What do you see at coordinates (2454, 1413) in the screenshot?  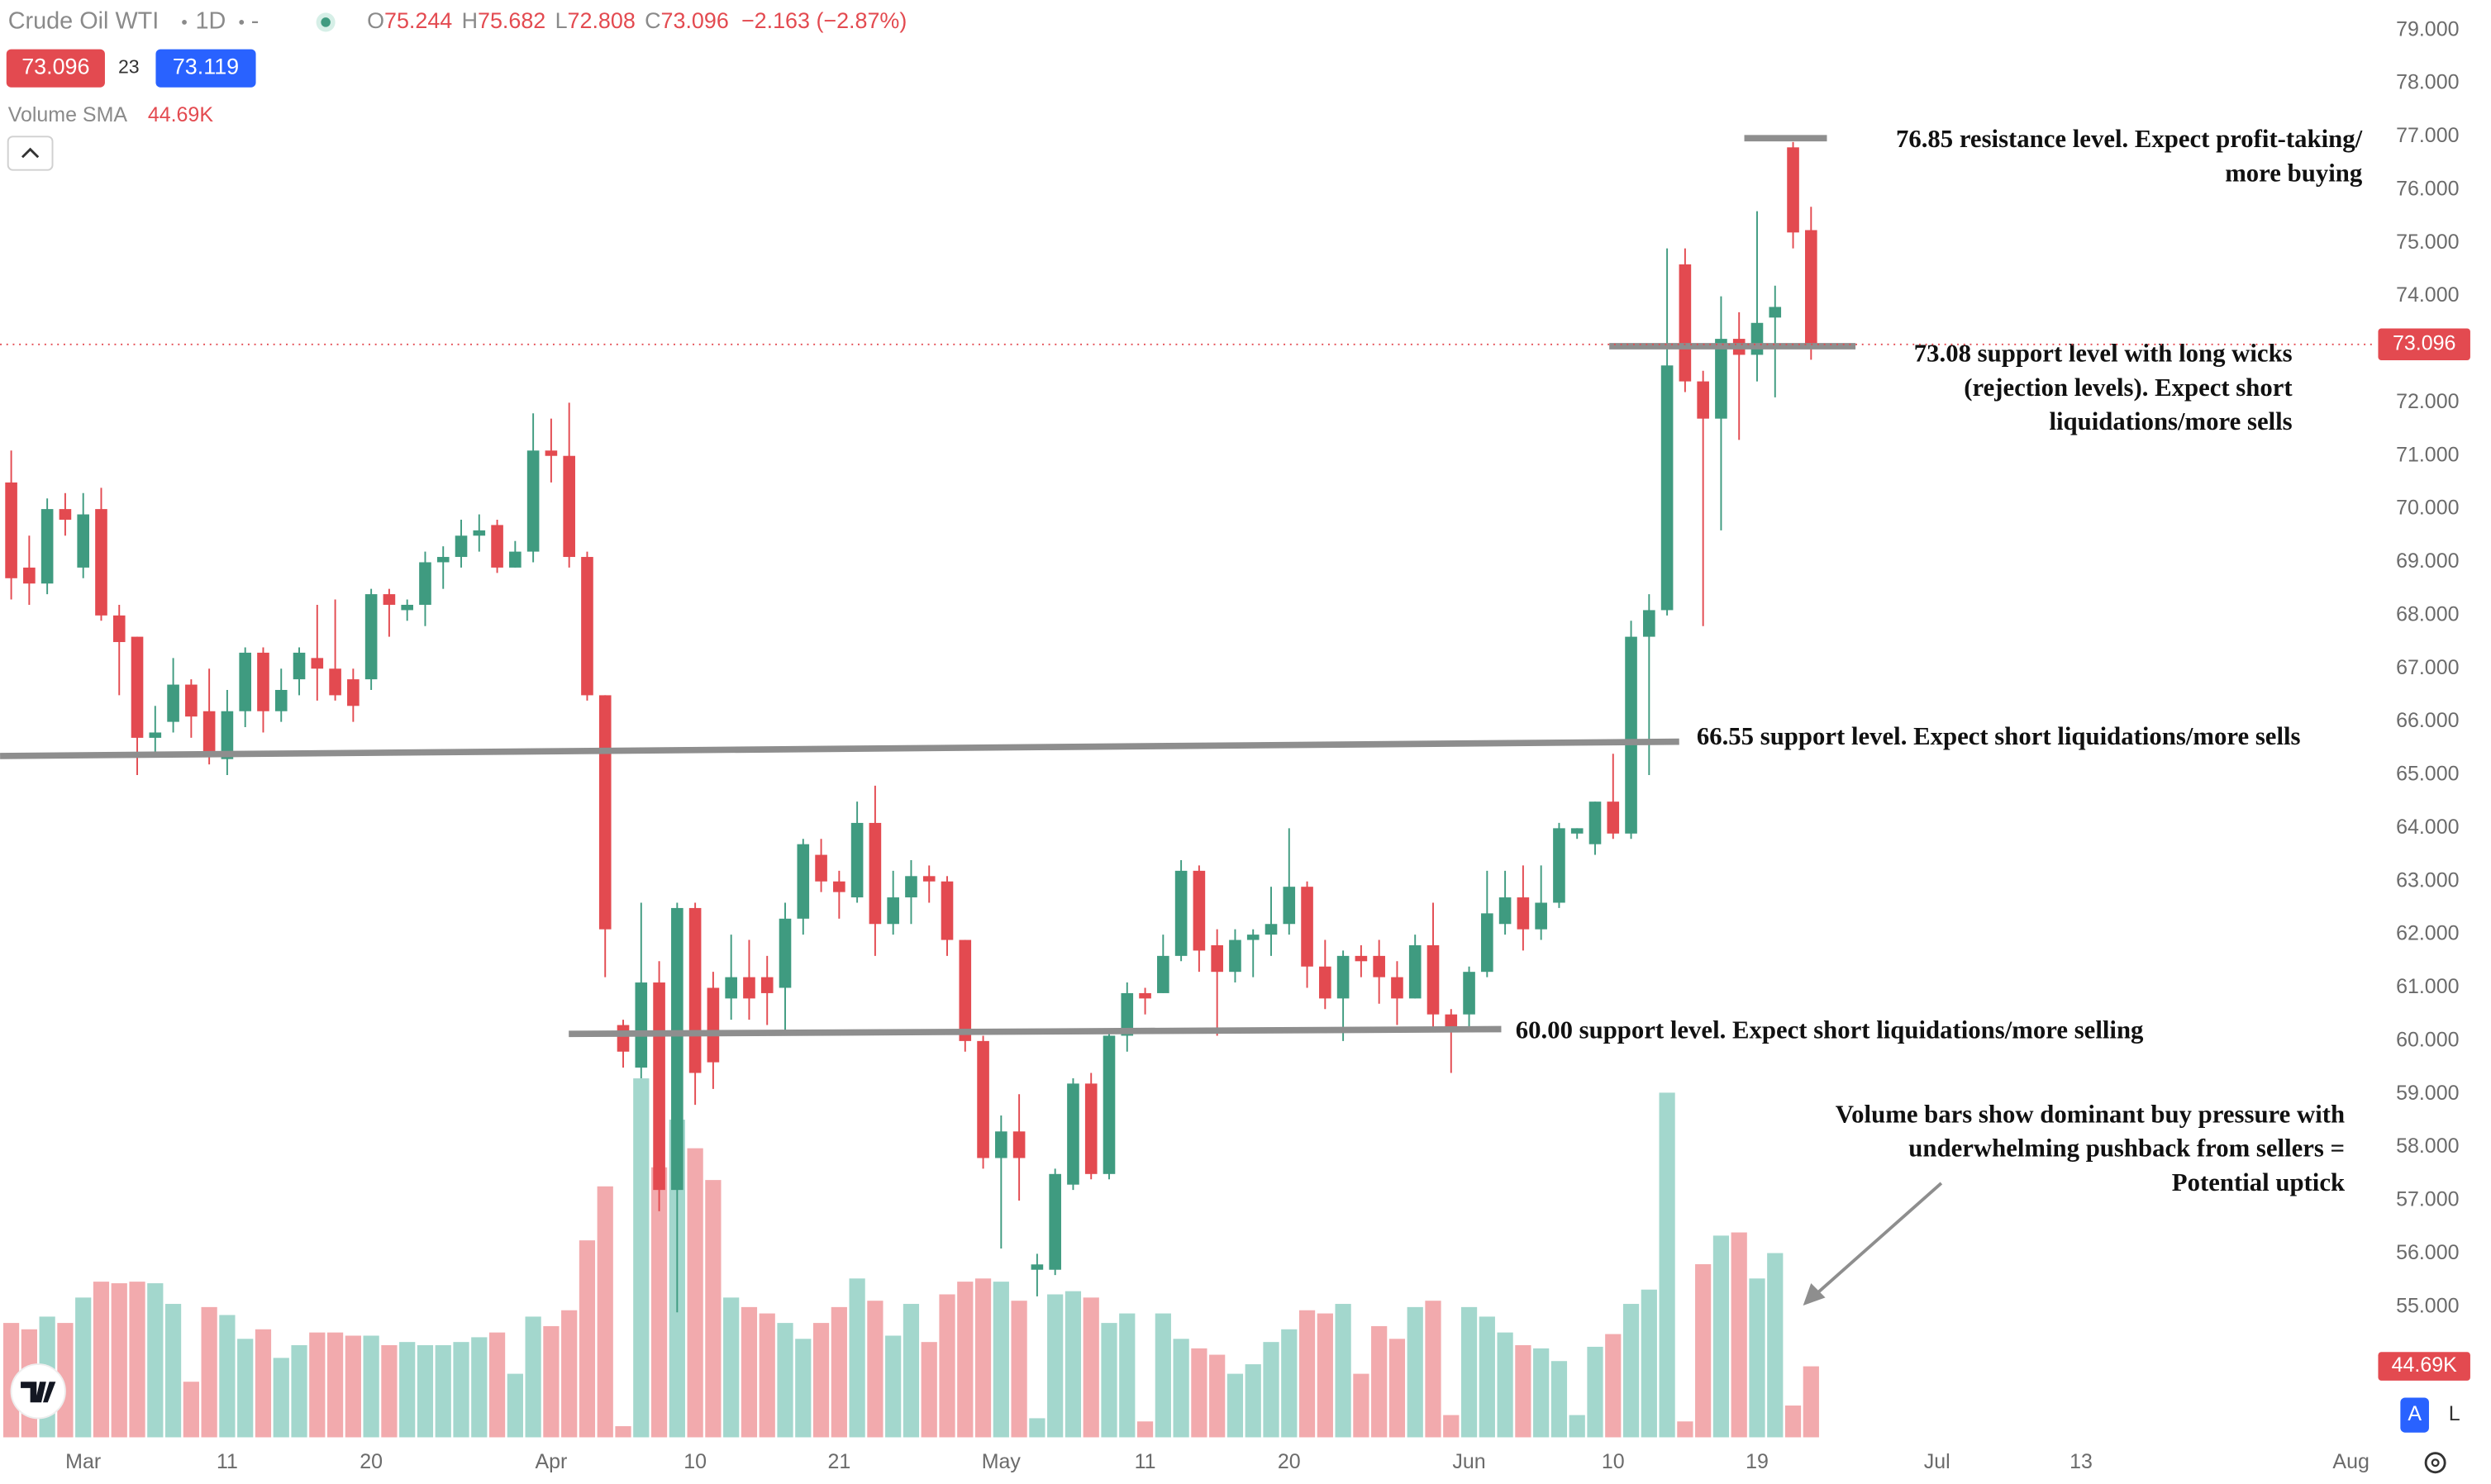 I see `log-scale-label: L` at bounding box center [2454, 1413].